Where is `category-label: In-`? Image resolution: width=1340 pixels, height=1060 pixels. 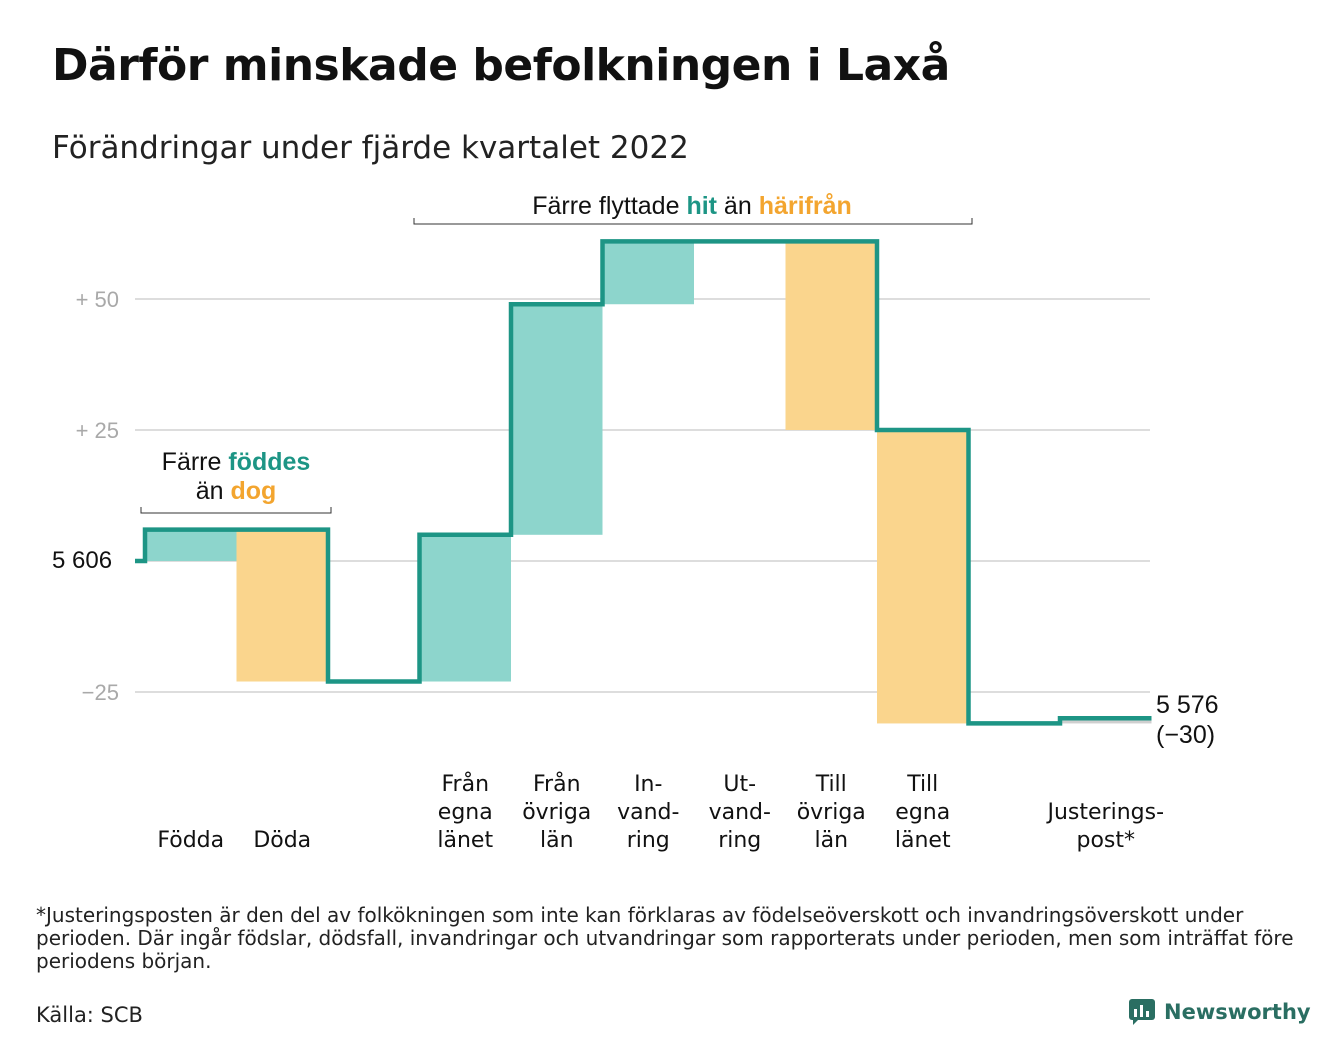 category-label: In- is located at coordinates (648, 784).